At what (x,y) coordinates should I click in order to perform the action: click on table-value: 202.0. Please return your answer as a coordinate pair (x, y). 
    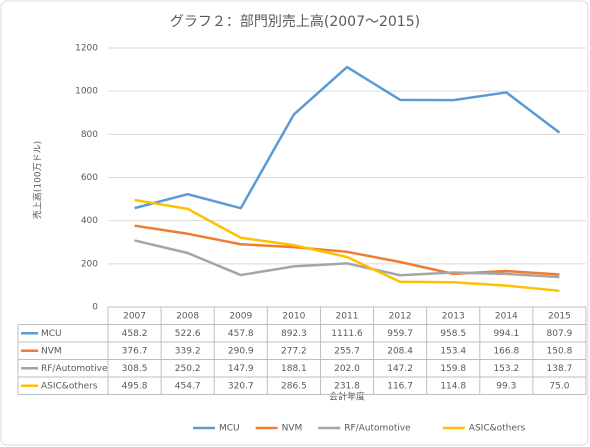
    Looking at the image, I should click on (347, 369).